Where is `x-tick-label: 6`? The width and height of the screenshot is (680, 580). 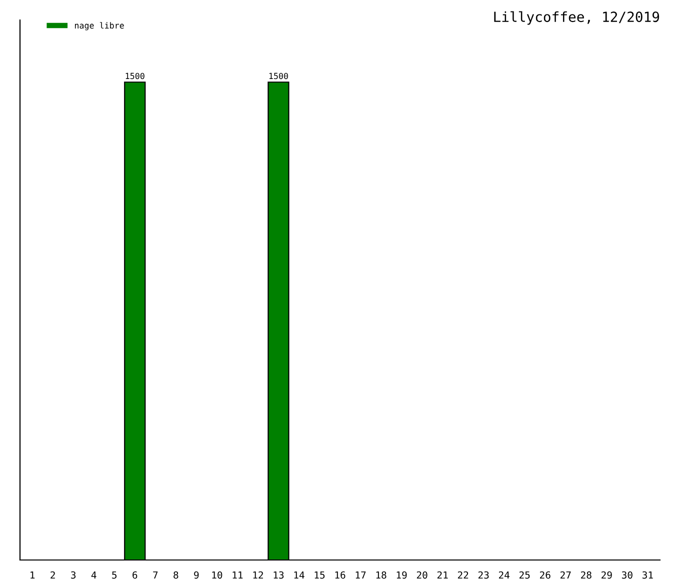
x-tick-label: 6 is located at coordinates (135, 575).